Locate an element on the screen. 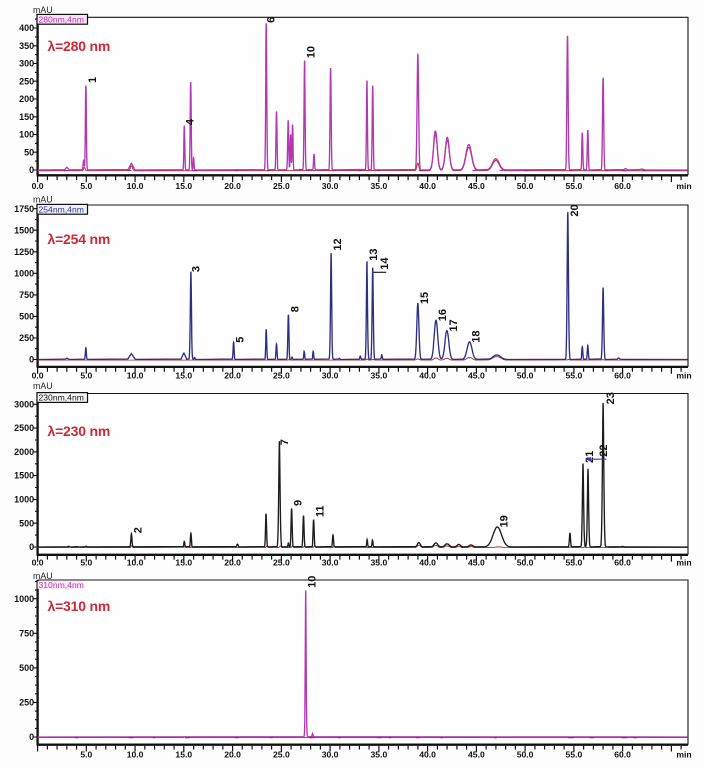 This screenshot has height=768, width=704. svg-text: 100 is located at coordinates (26, 135).